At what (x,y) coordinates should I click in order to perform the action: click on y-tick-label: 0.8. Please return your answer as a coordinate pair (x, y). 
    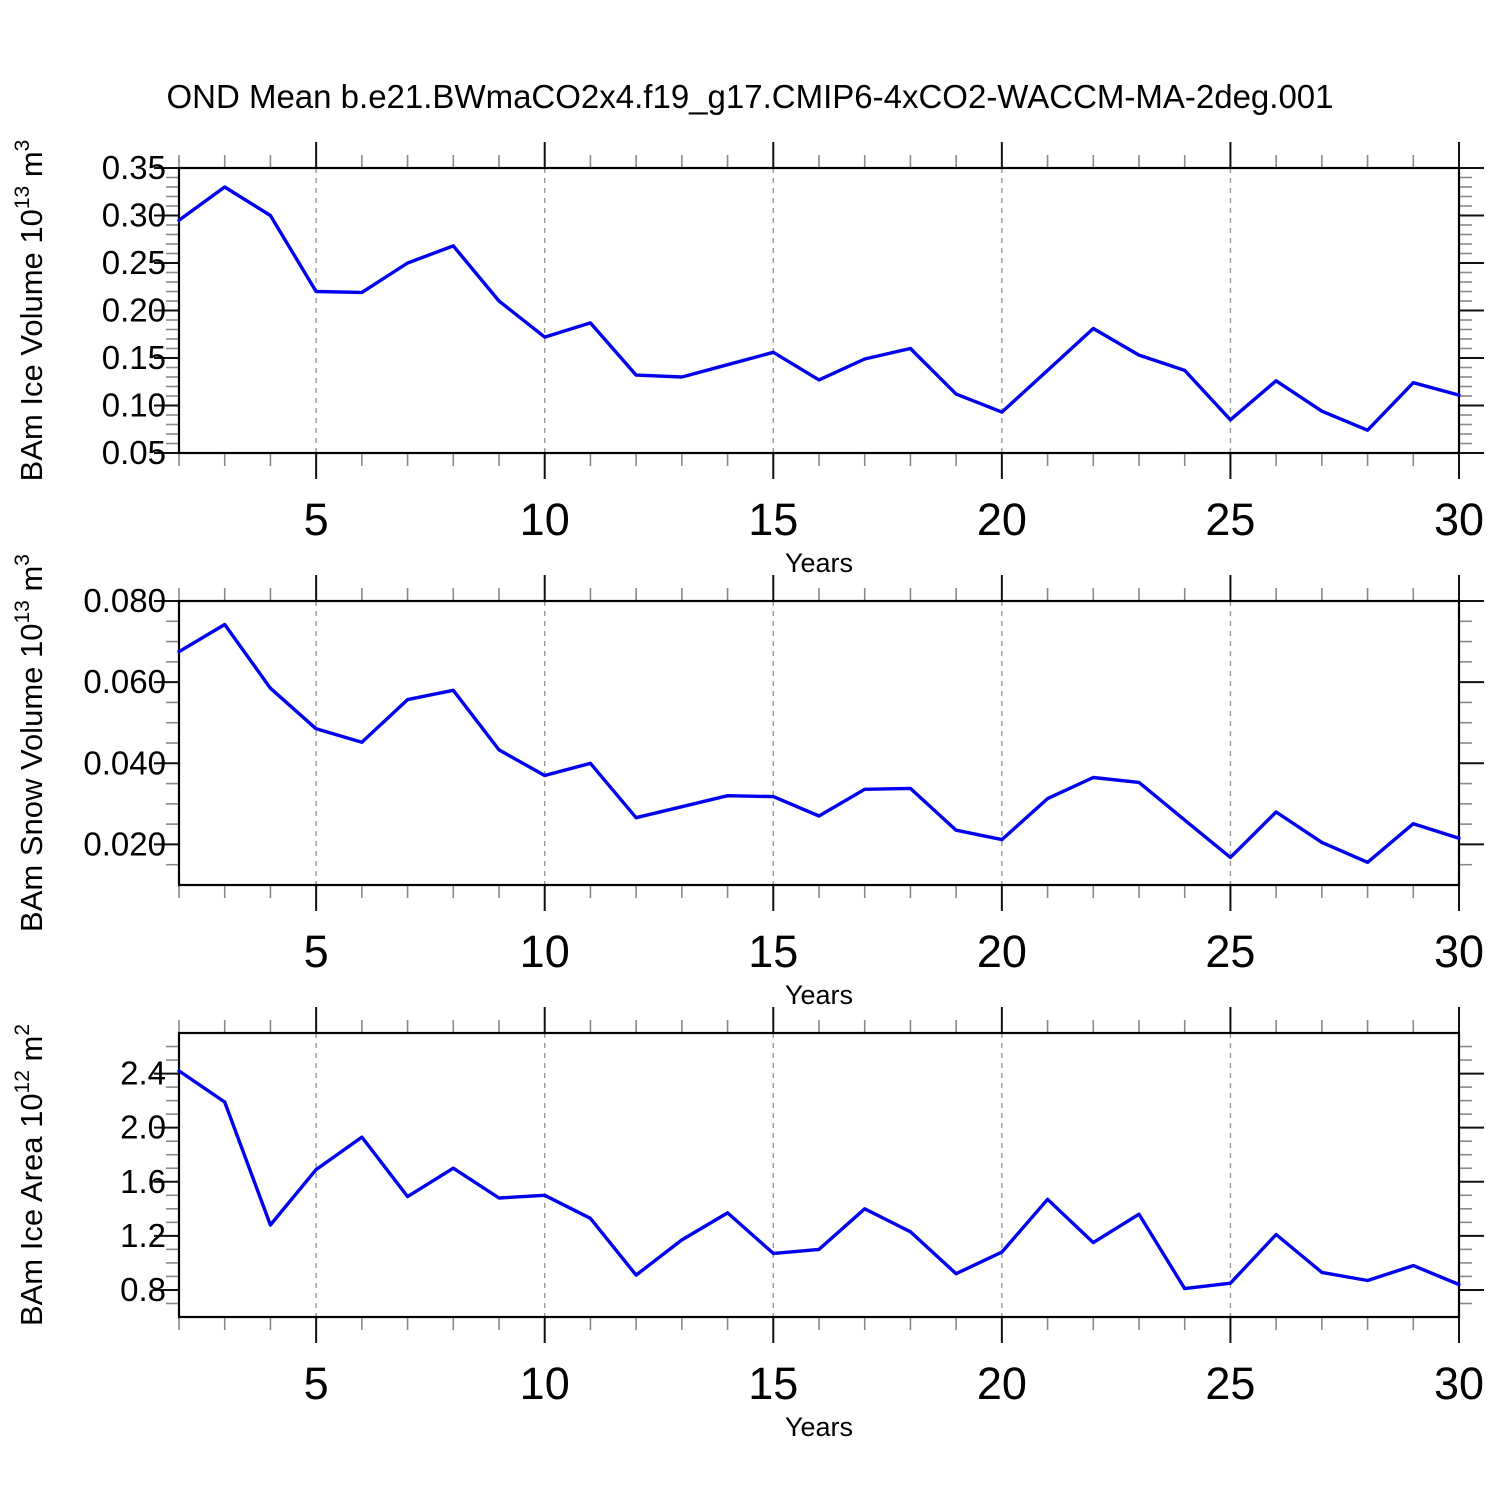
    Looking at the image, I should click on (143, 1289).